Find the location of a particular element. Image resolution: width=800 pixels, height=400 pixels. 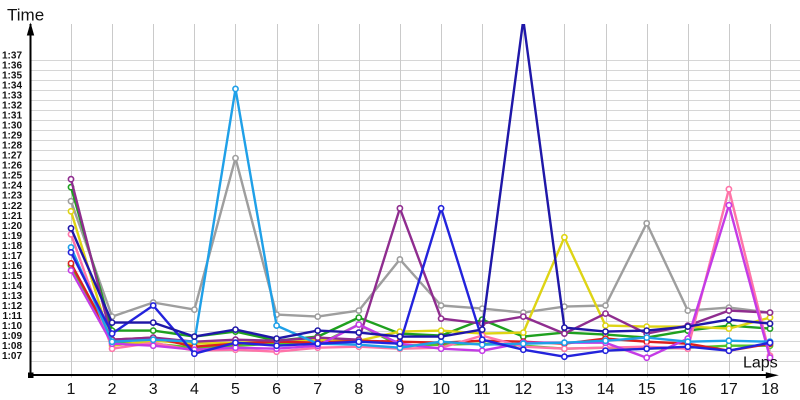

svg-text: 18 is located at coordinates (770, 389).